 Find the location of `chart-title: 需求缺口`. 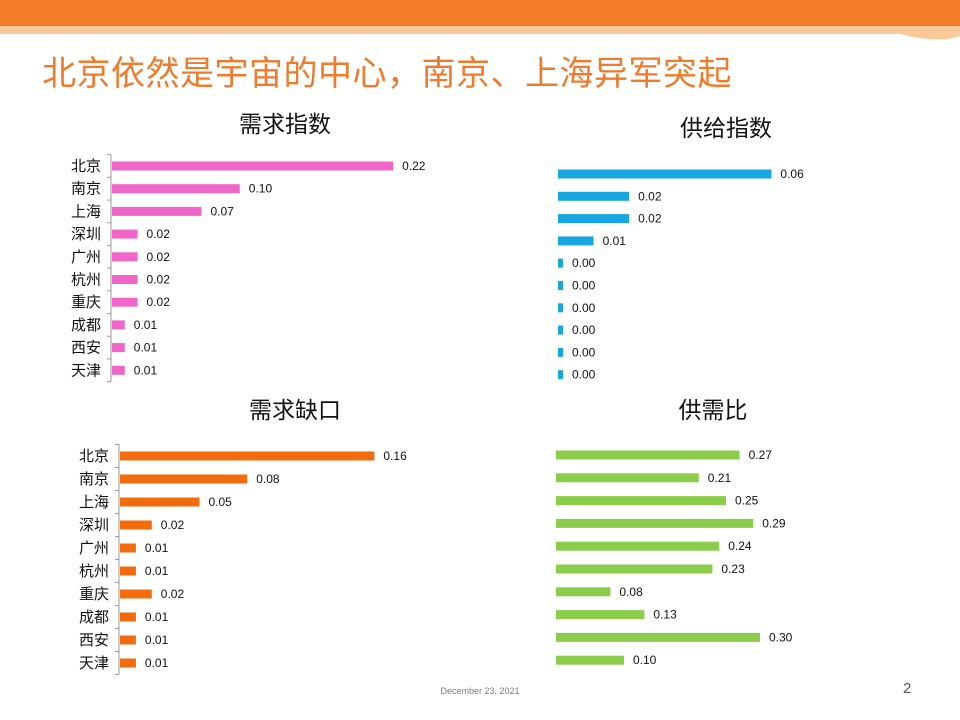

chart-title: 需求缺口 is located at coordinates (295, 411).